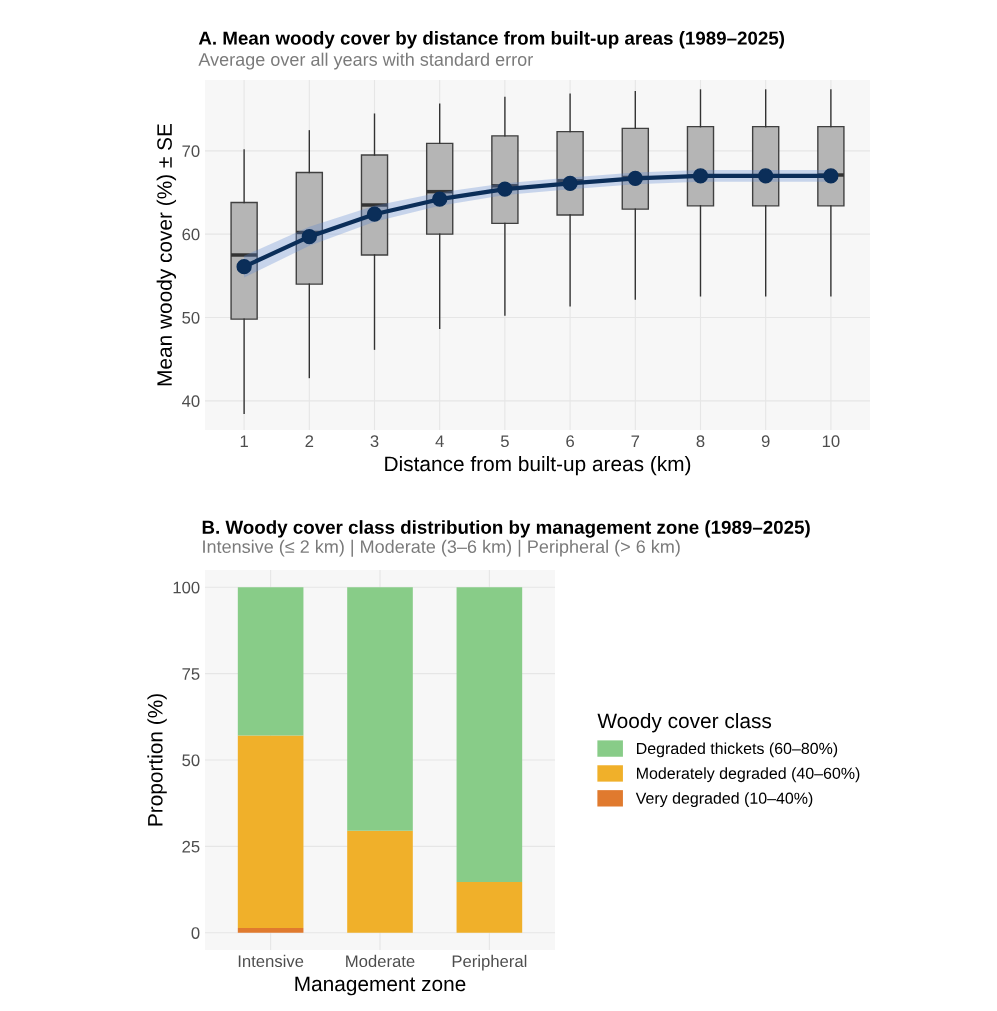 This screenshot has height=1011, width=997. Describe the element at coordinates (186, 587) in the screenshot. I see `y-tick-label: 100` at that location.